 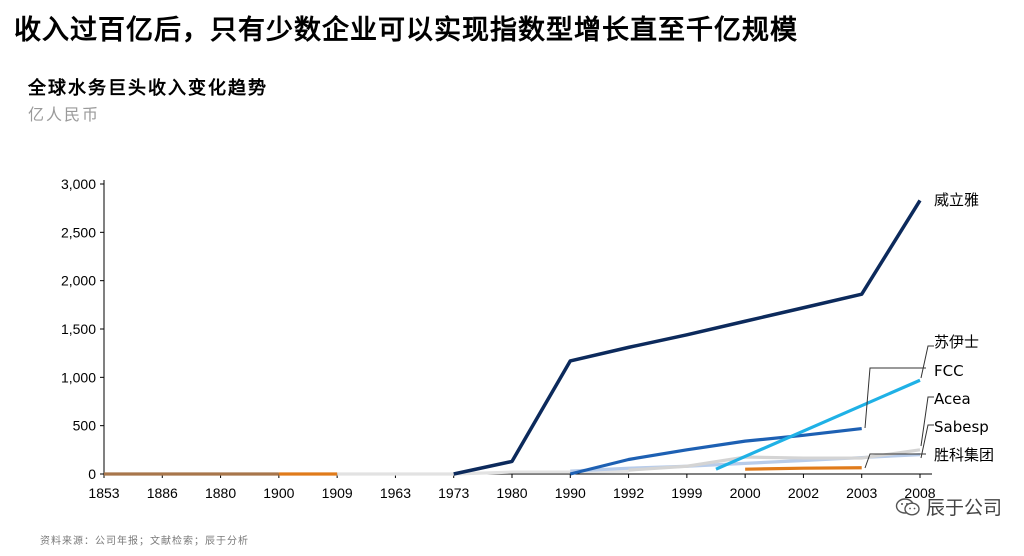 What do you see at coordinates (78, 184) in the screenshot?
I see `y-tick-label: 3,000` at bounding box center [78, 184].